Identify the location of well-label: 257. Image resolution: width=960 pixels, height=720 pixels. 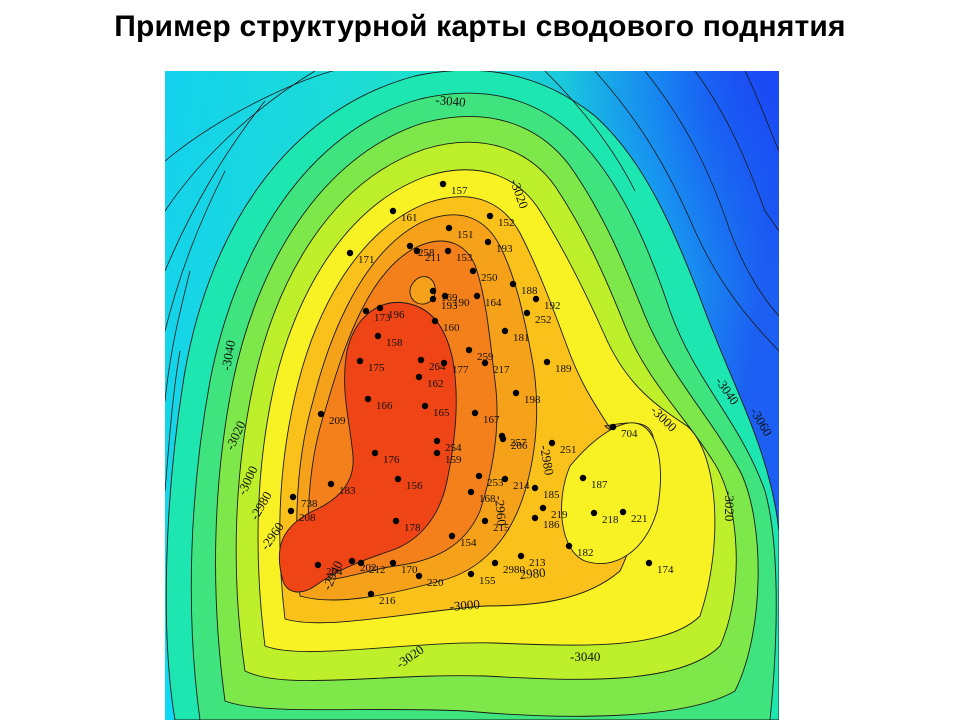
(518, 443).